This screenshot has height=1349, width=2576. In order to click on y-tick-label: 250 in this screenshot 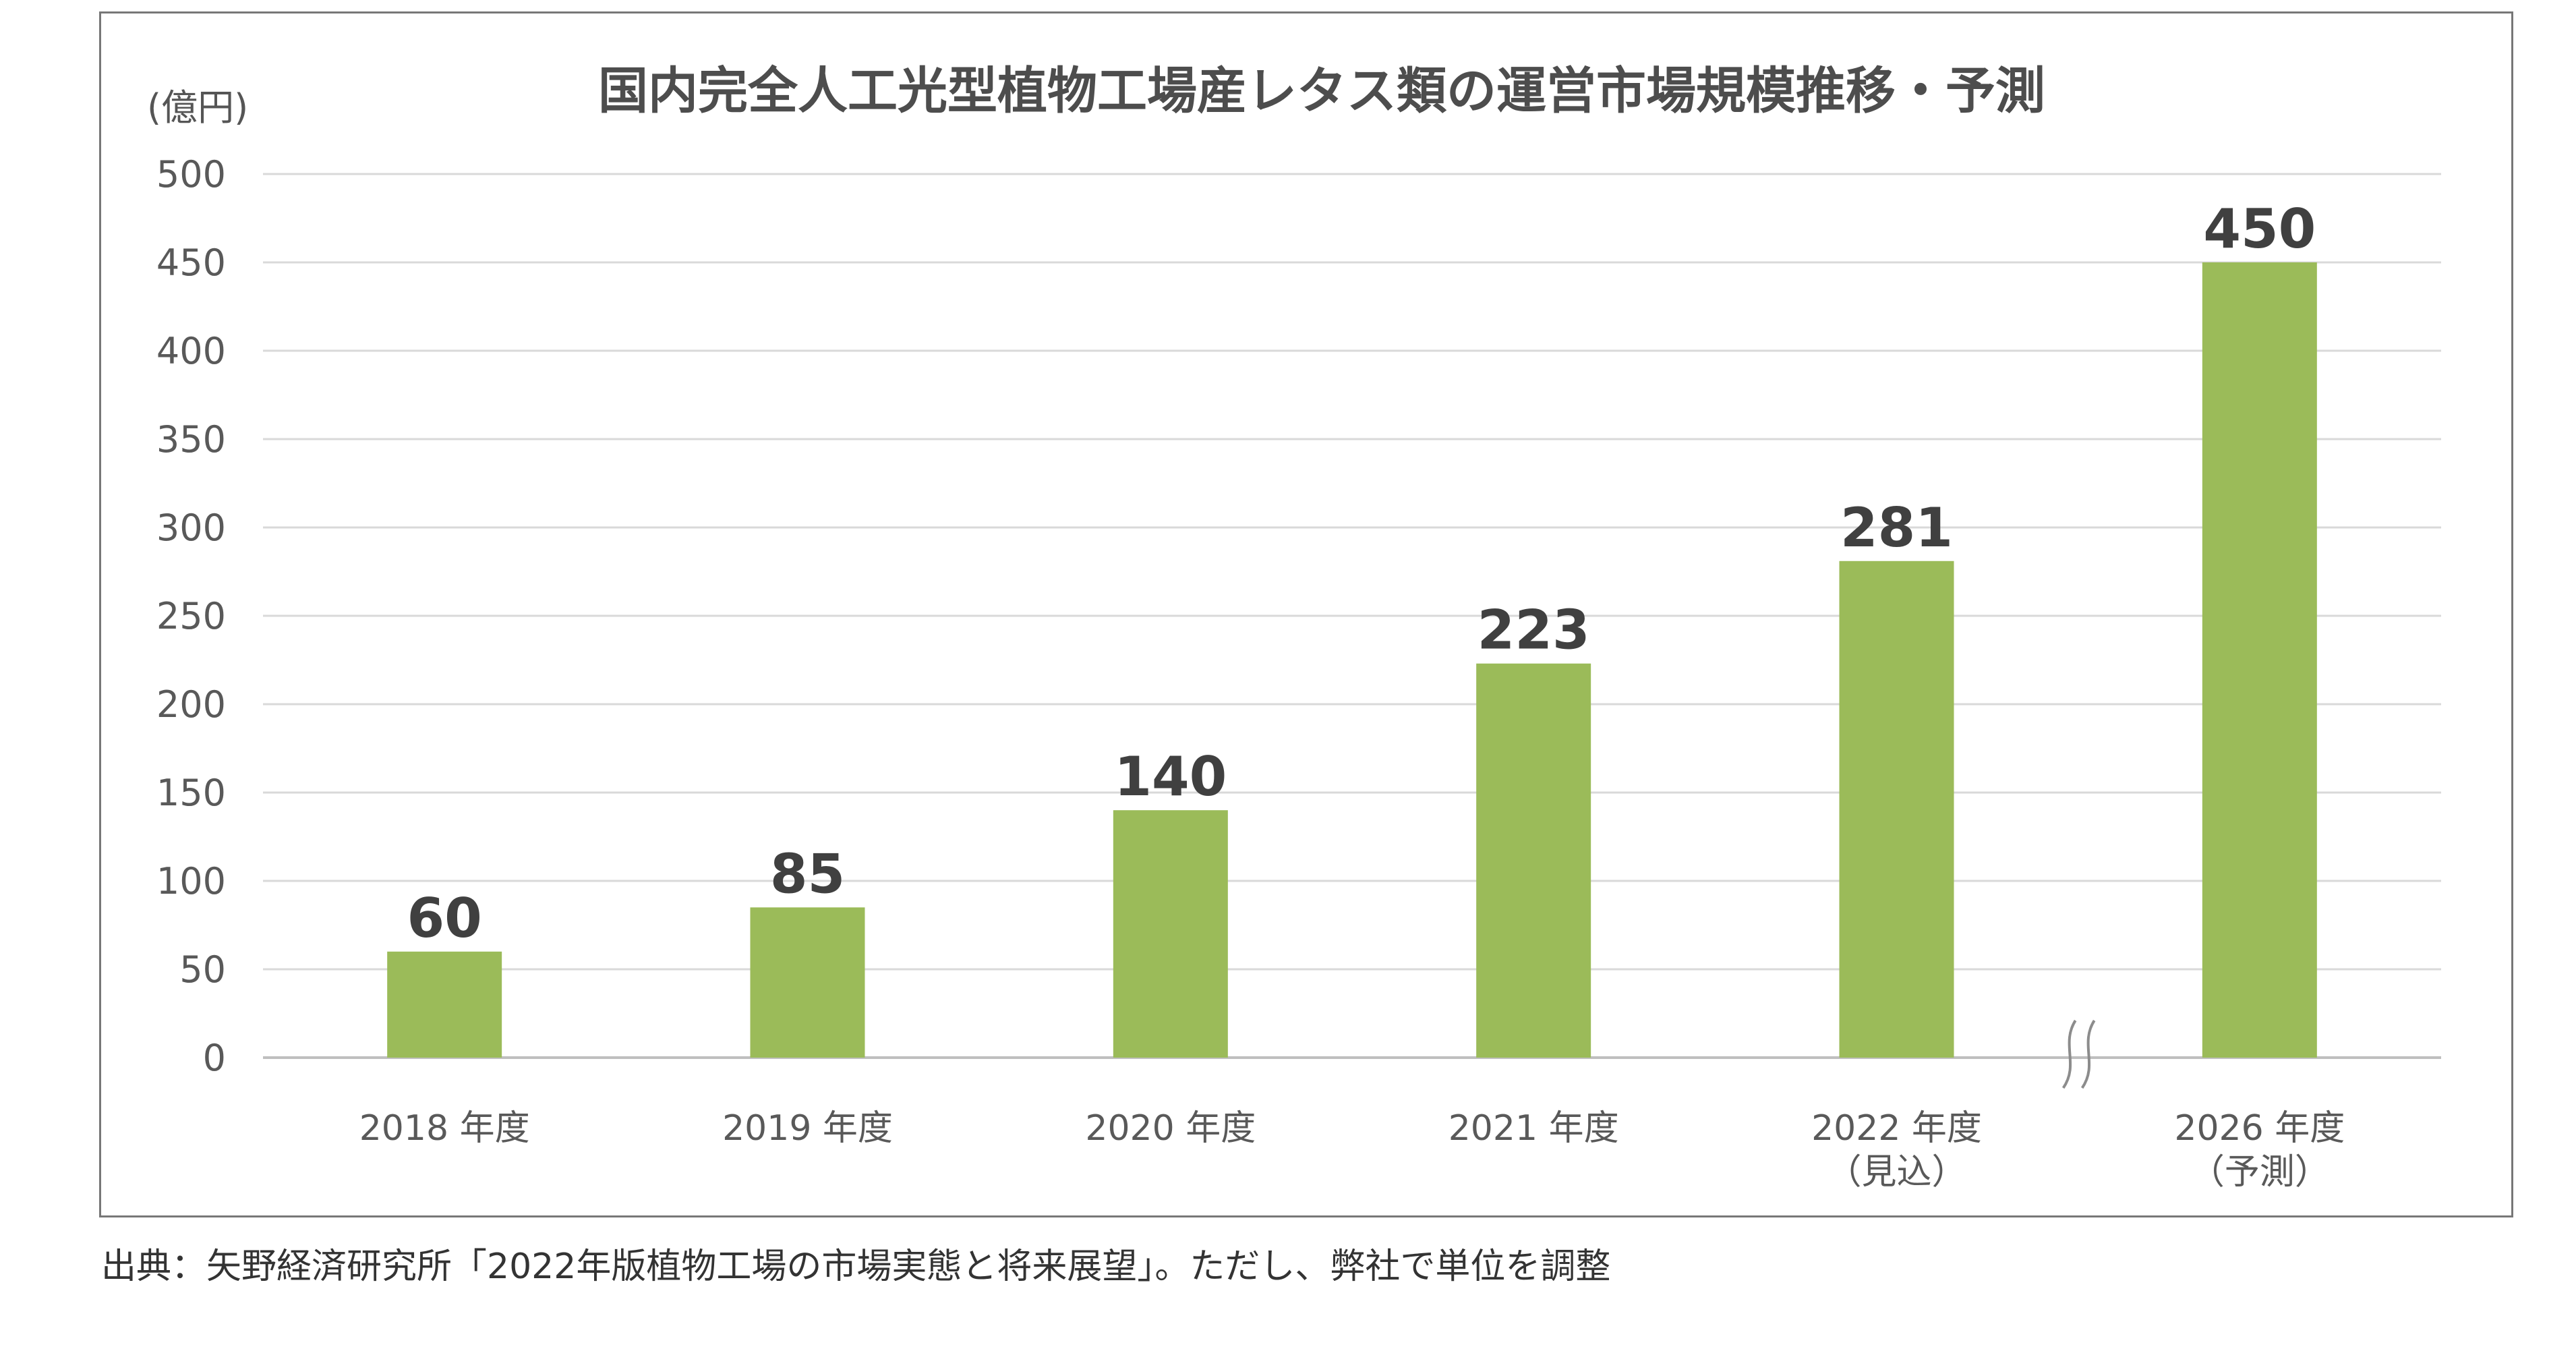, I will do `click(191, 616)`.